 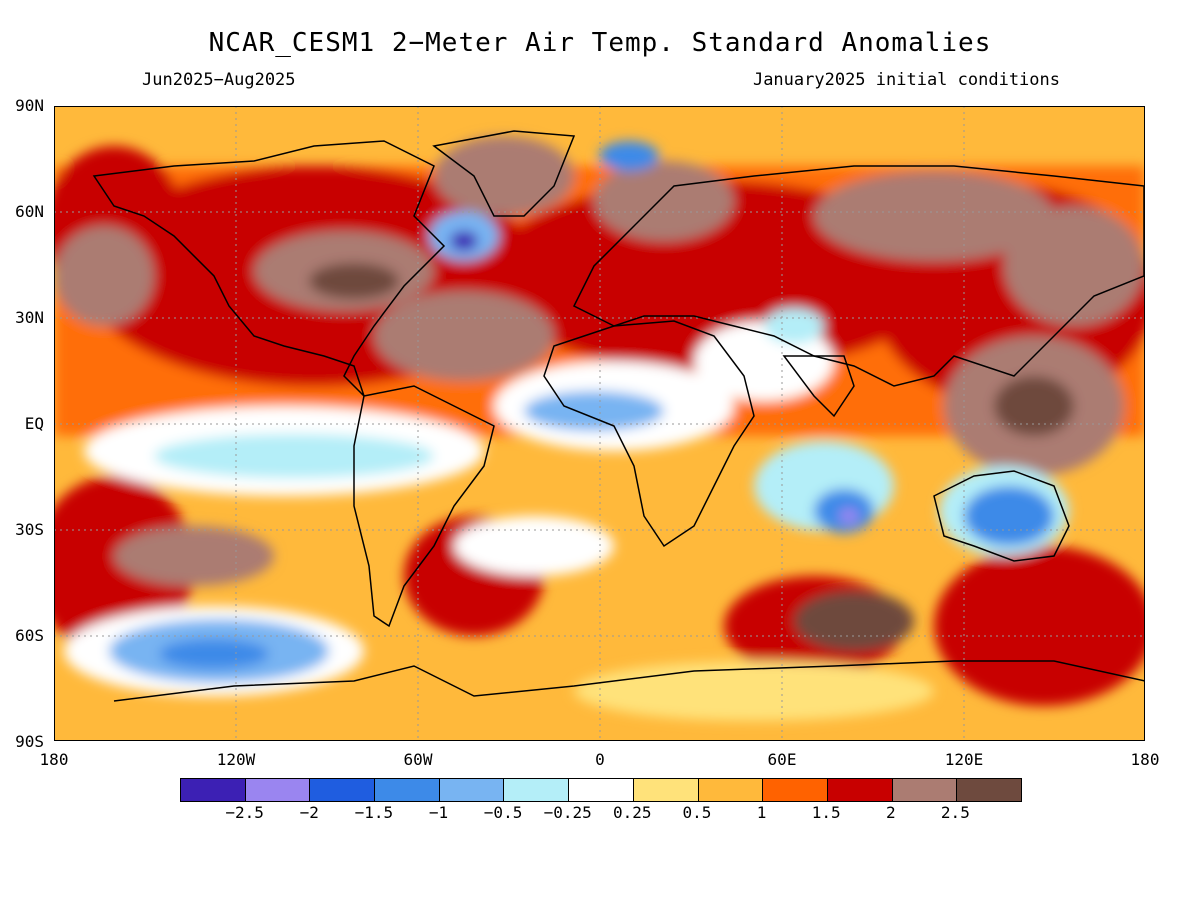 I want to click on colorbar-tick-label: −1, so click(x=438, y=812).